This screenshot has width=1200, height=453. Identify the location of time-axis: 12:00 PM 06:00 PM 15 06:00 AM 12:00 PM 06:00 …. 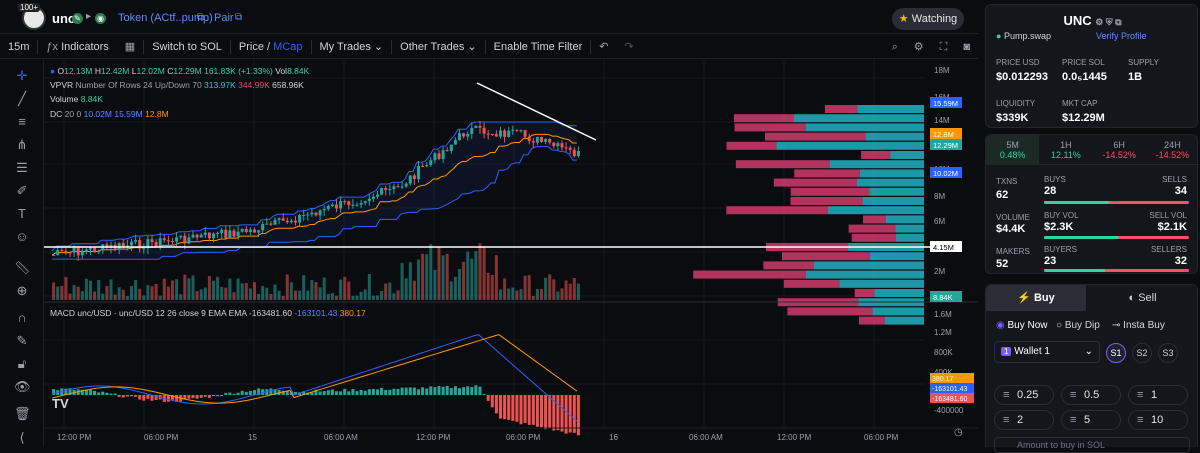
(478, 437).